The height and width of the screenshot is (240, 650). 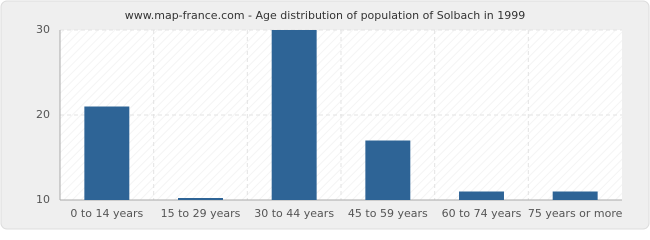 What do you see at coordinates (575, 213) in the screenshot?
I see `x-tick-label: 75 years or more` at bounding box center [575, 213].